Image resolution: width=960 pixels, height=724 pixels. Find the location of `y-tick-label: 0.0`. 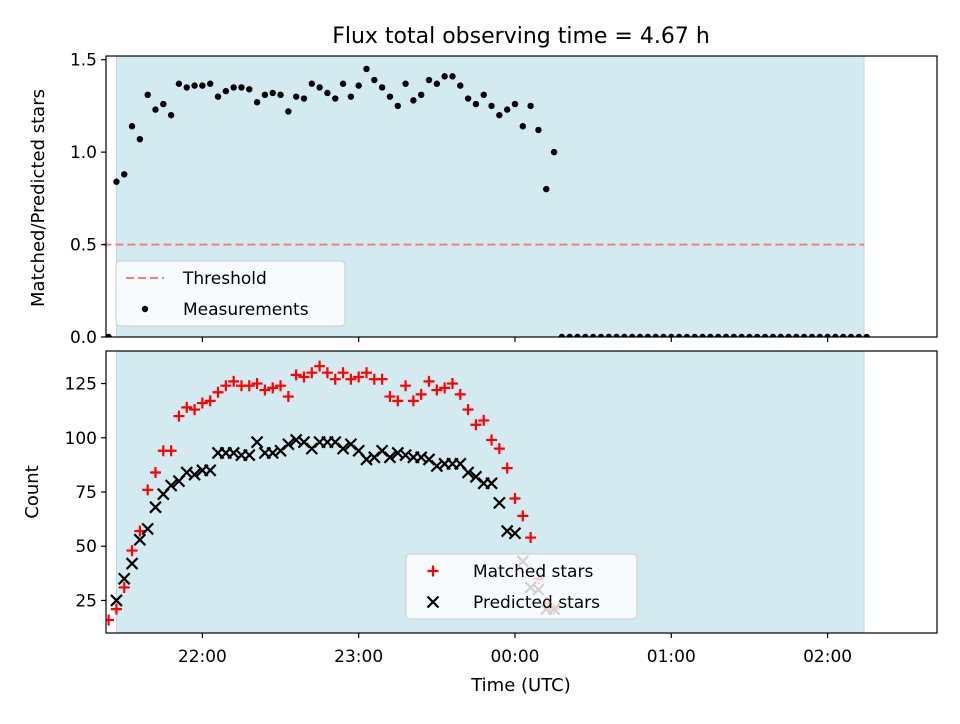

y-tick-label: 0.0 is located at coordinates (83, 338).